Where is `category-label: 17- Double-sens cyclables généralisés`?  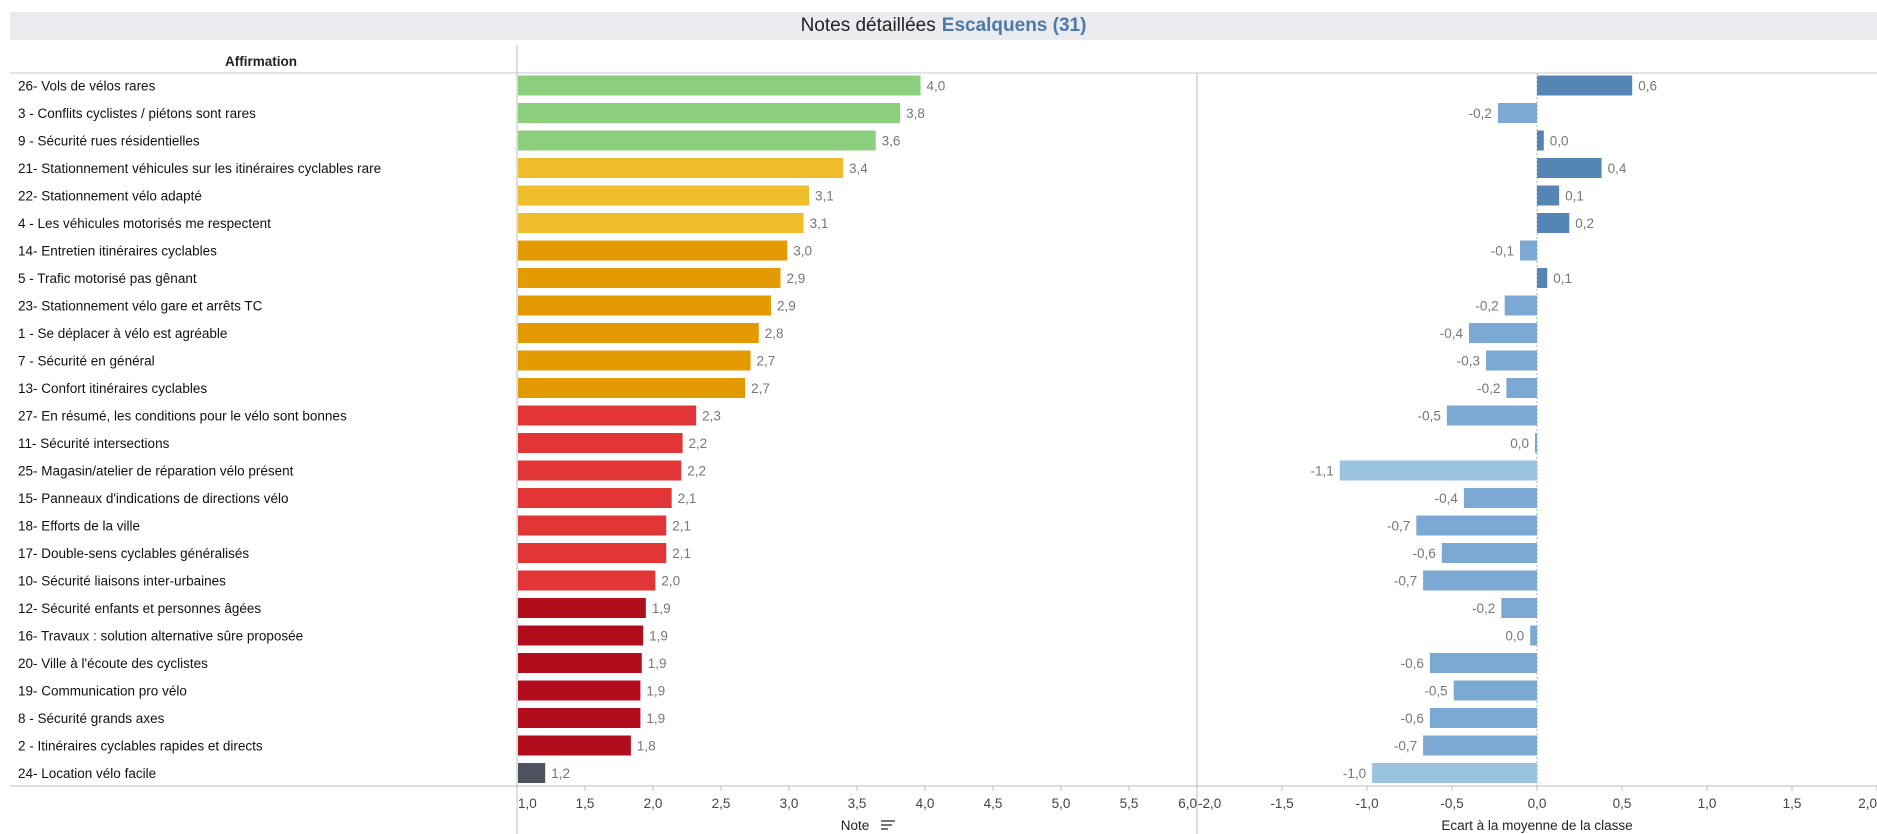
category-label: 17- Double-sens cyclables généralisés is located at coordinates (133, 553).